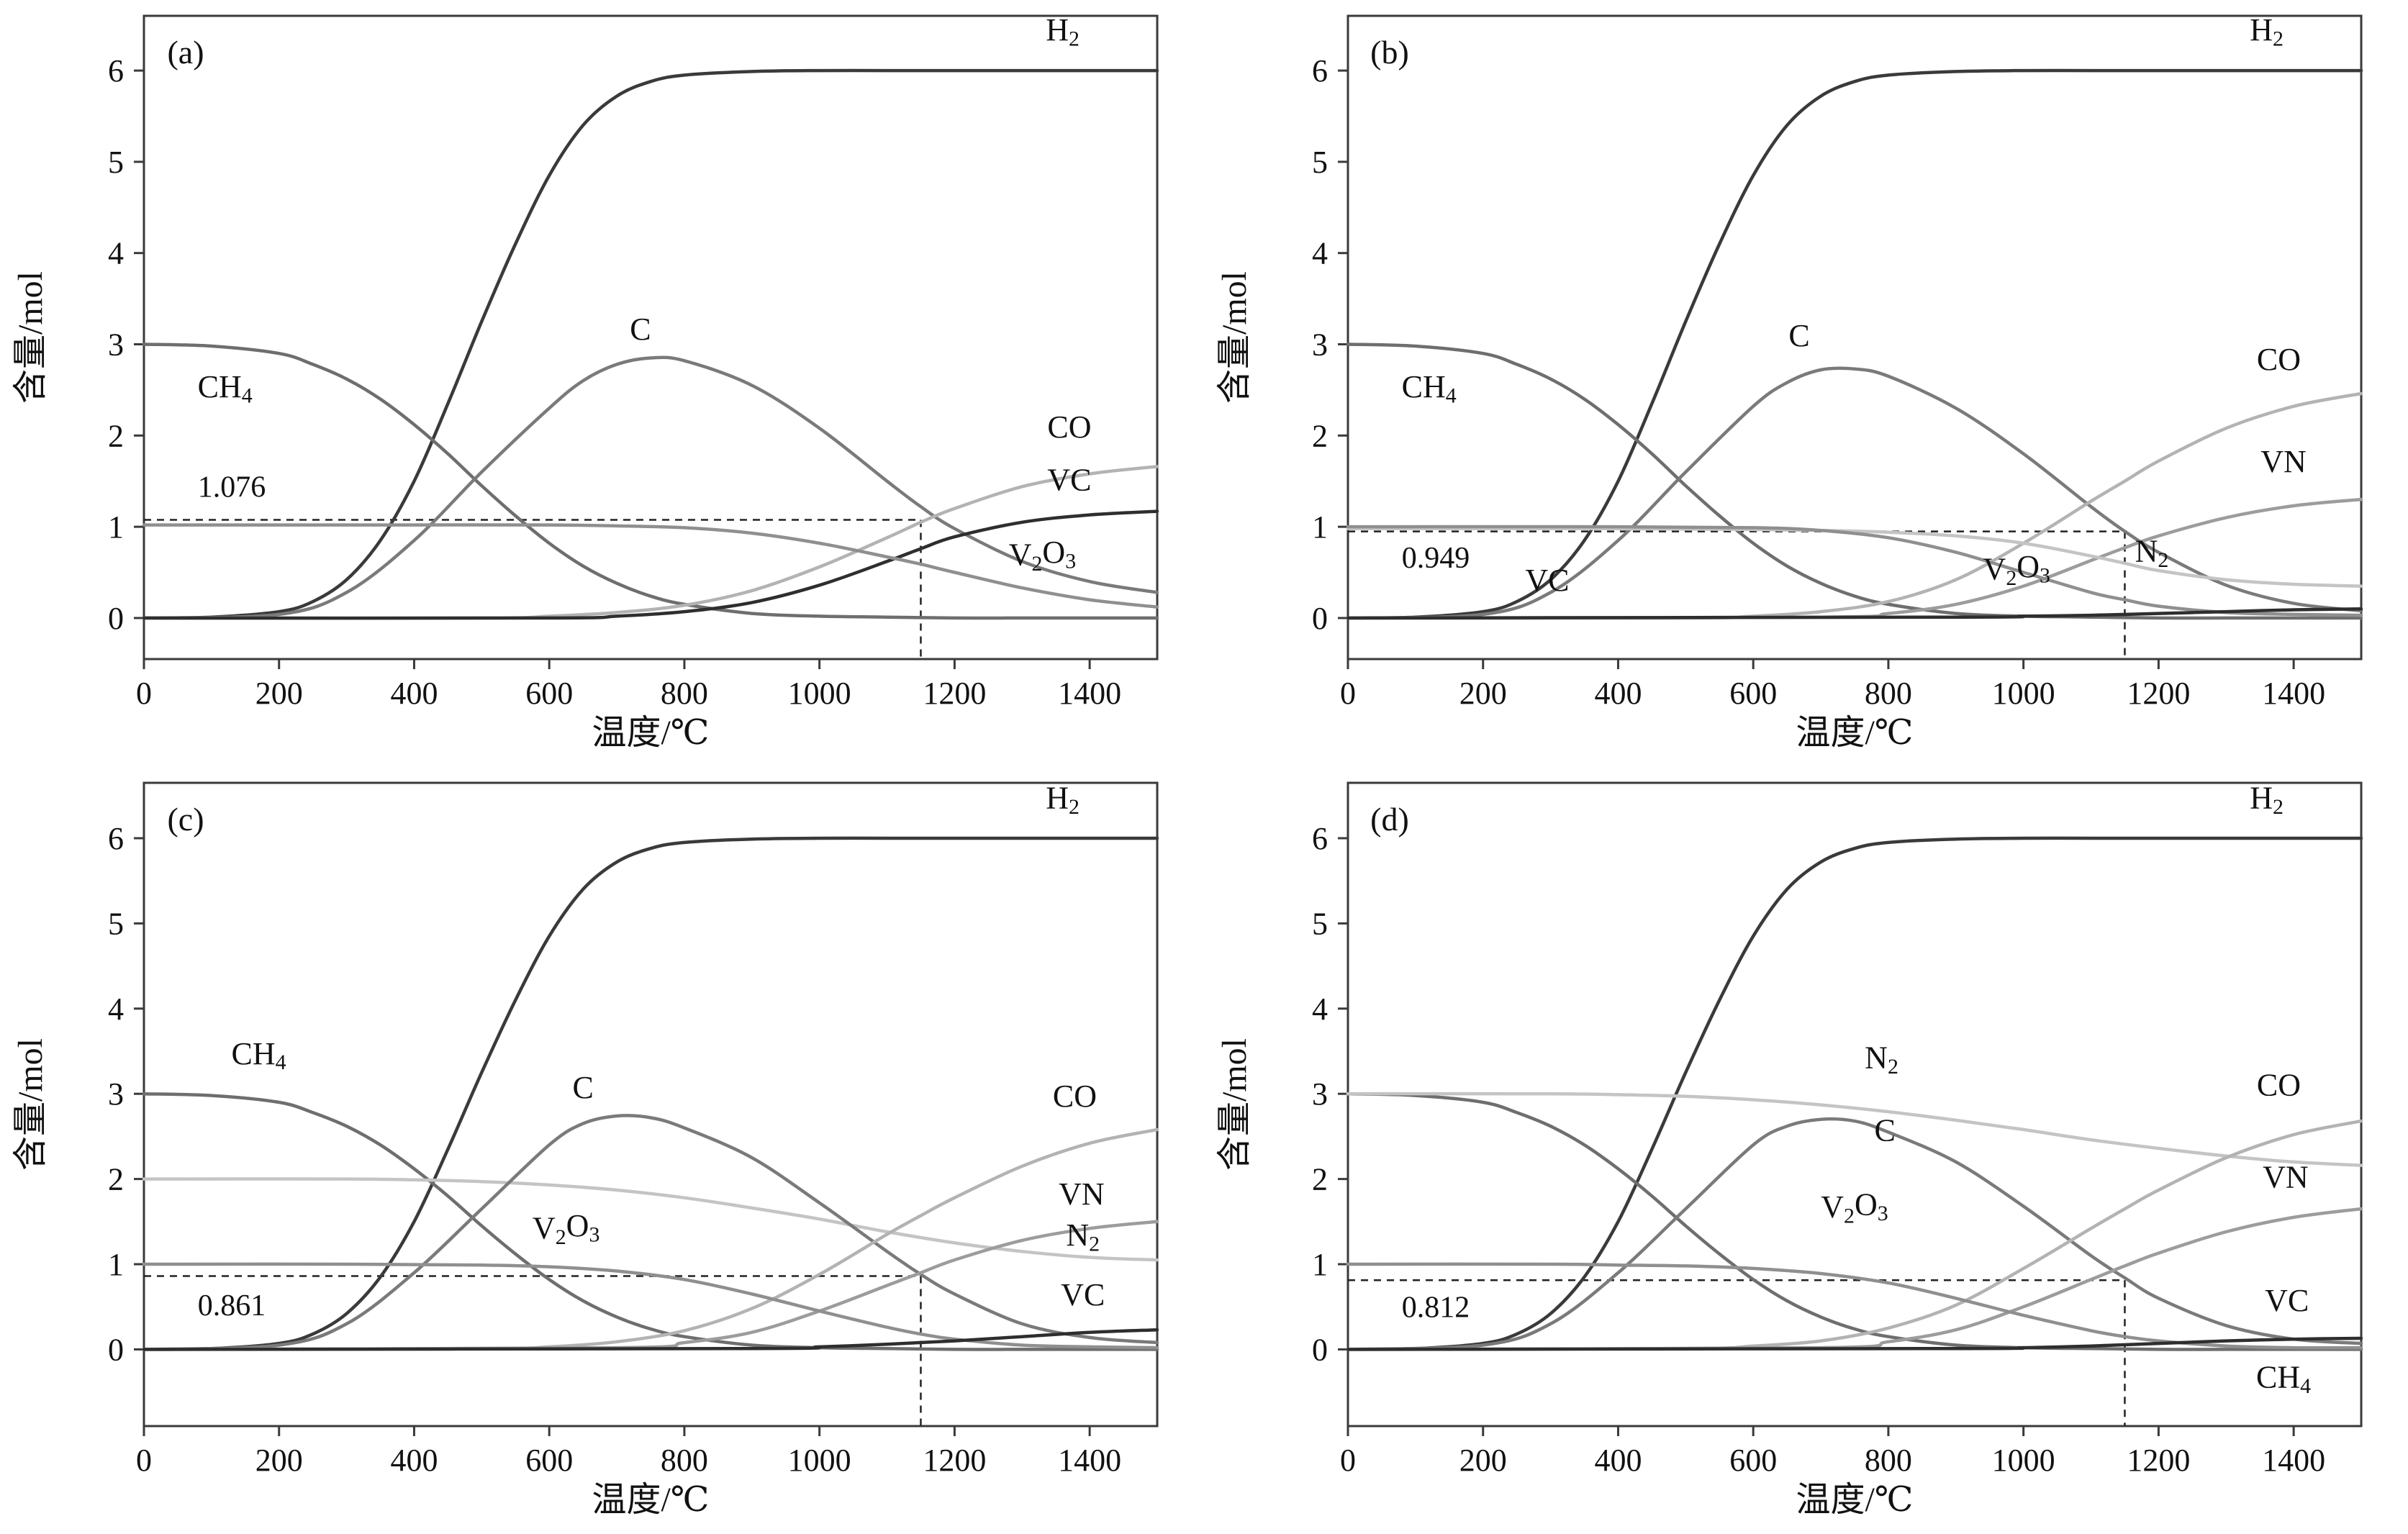  What do you see at coordinates (232, 487) in the screenshot?
I see `annotation-value: 1.076` at bounding box center [232, 487].